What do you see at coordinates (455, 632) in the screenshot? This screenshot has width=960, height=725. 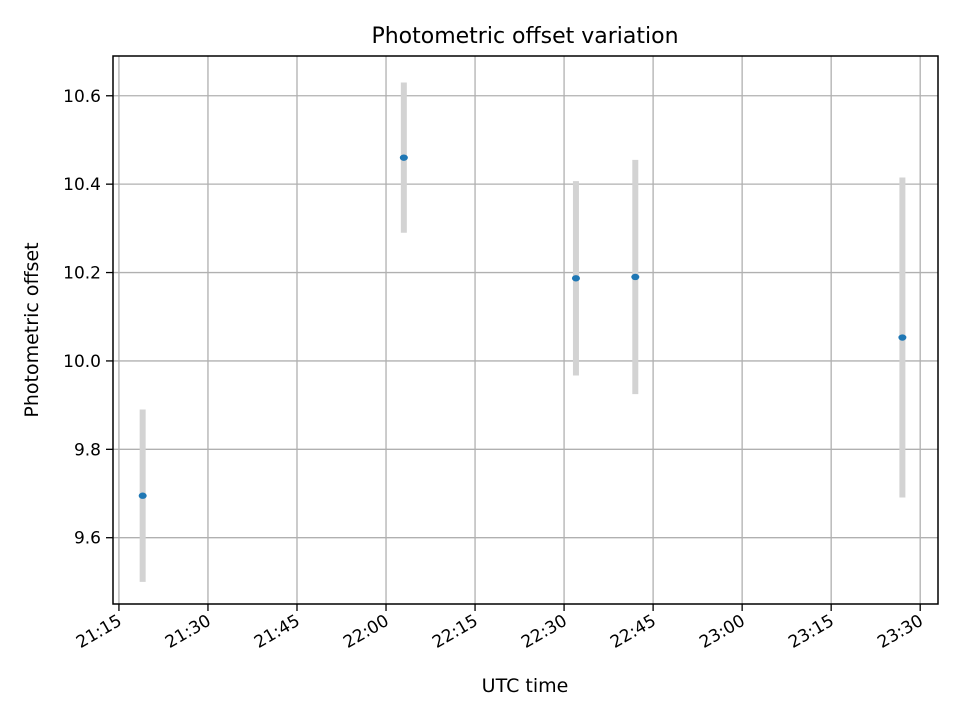 I see `x-tick-label: 22:15` at bounding box center [455, 632].